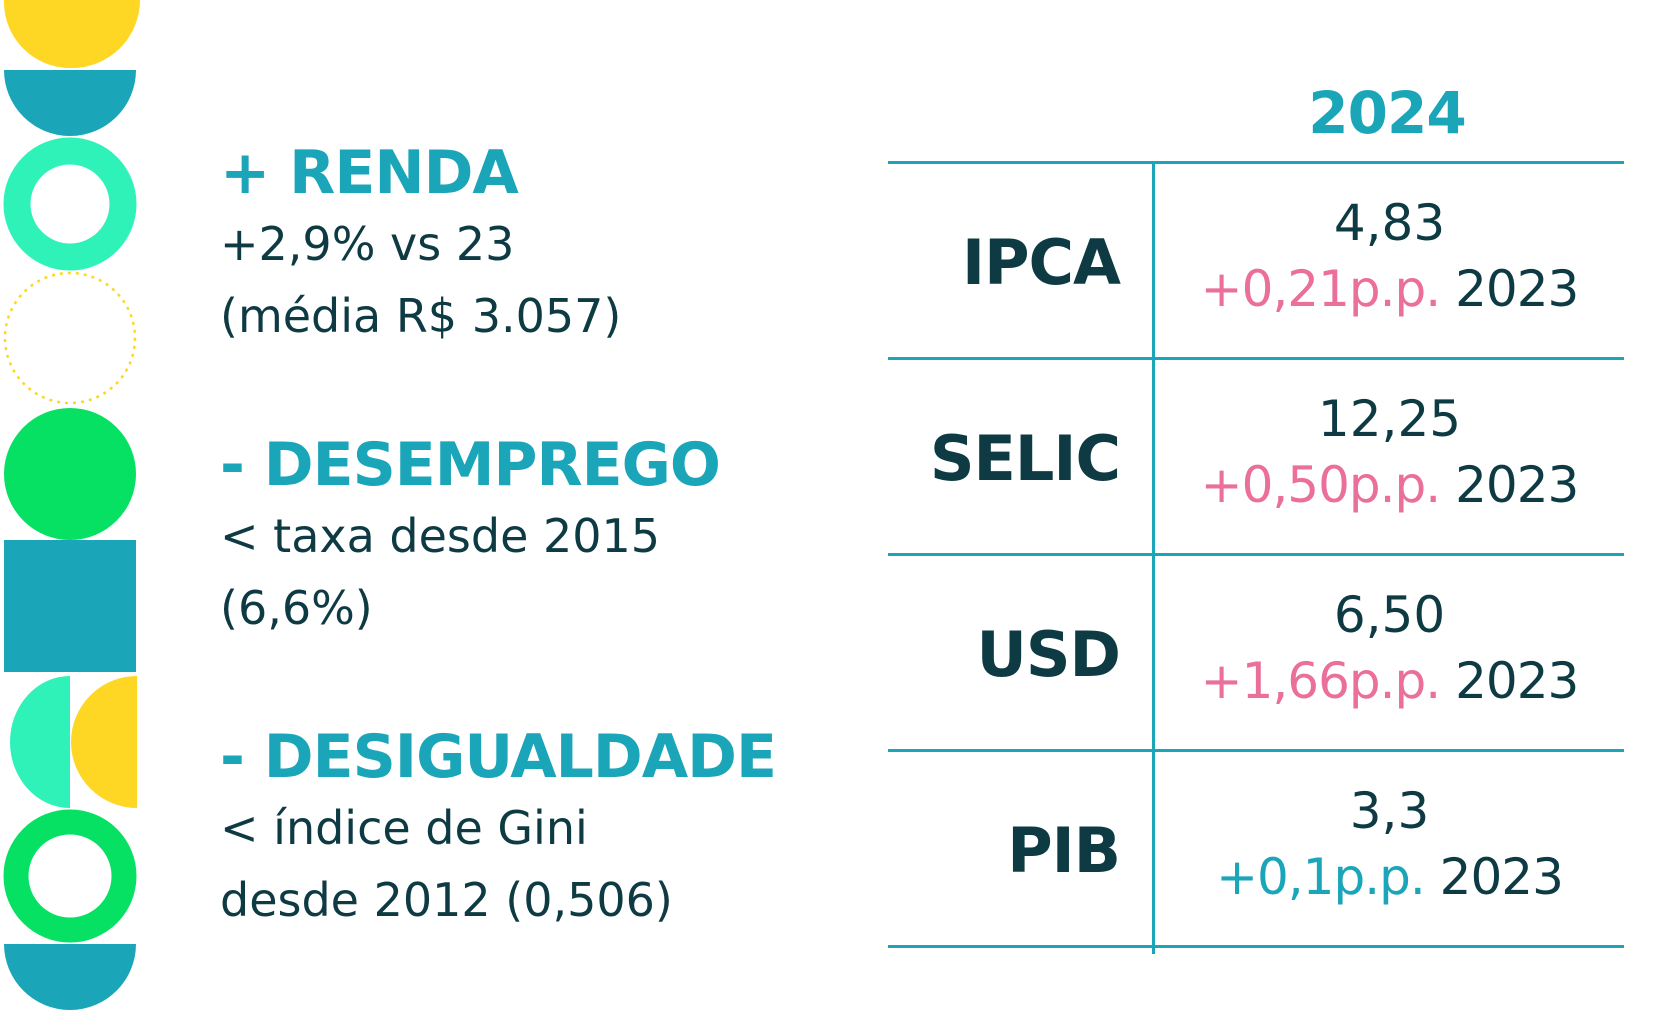  What do you see at coordinates (1387, 113) in the screenshot?
I see `table-year-header: 2024` at bounding box center [1387, 113].